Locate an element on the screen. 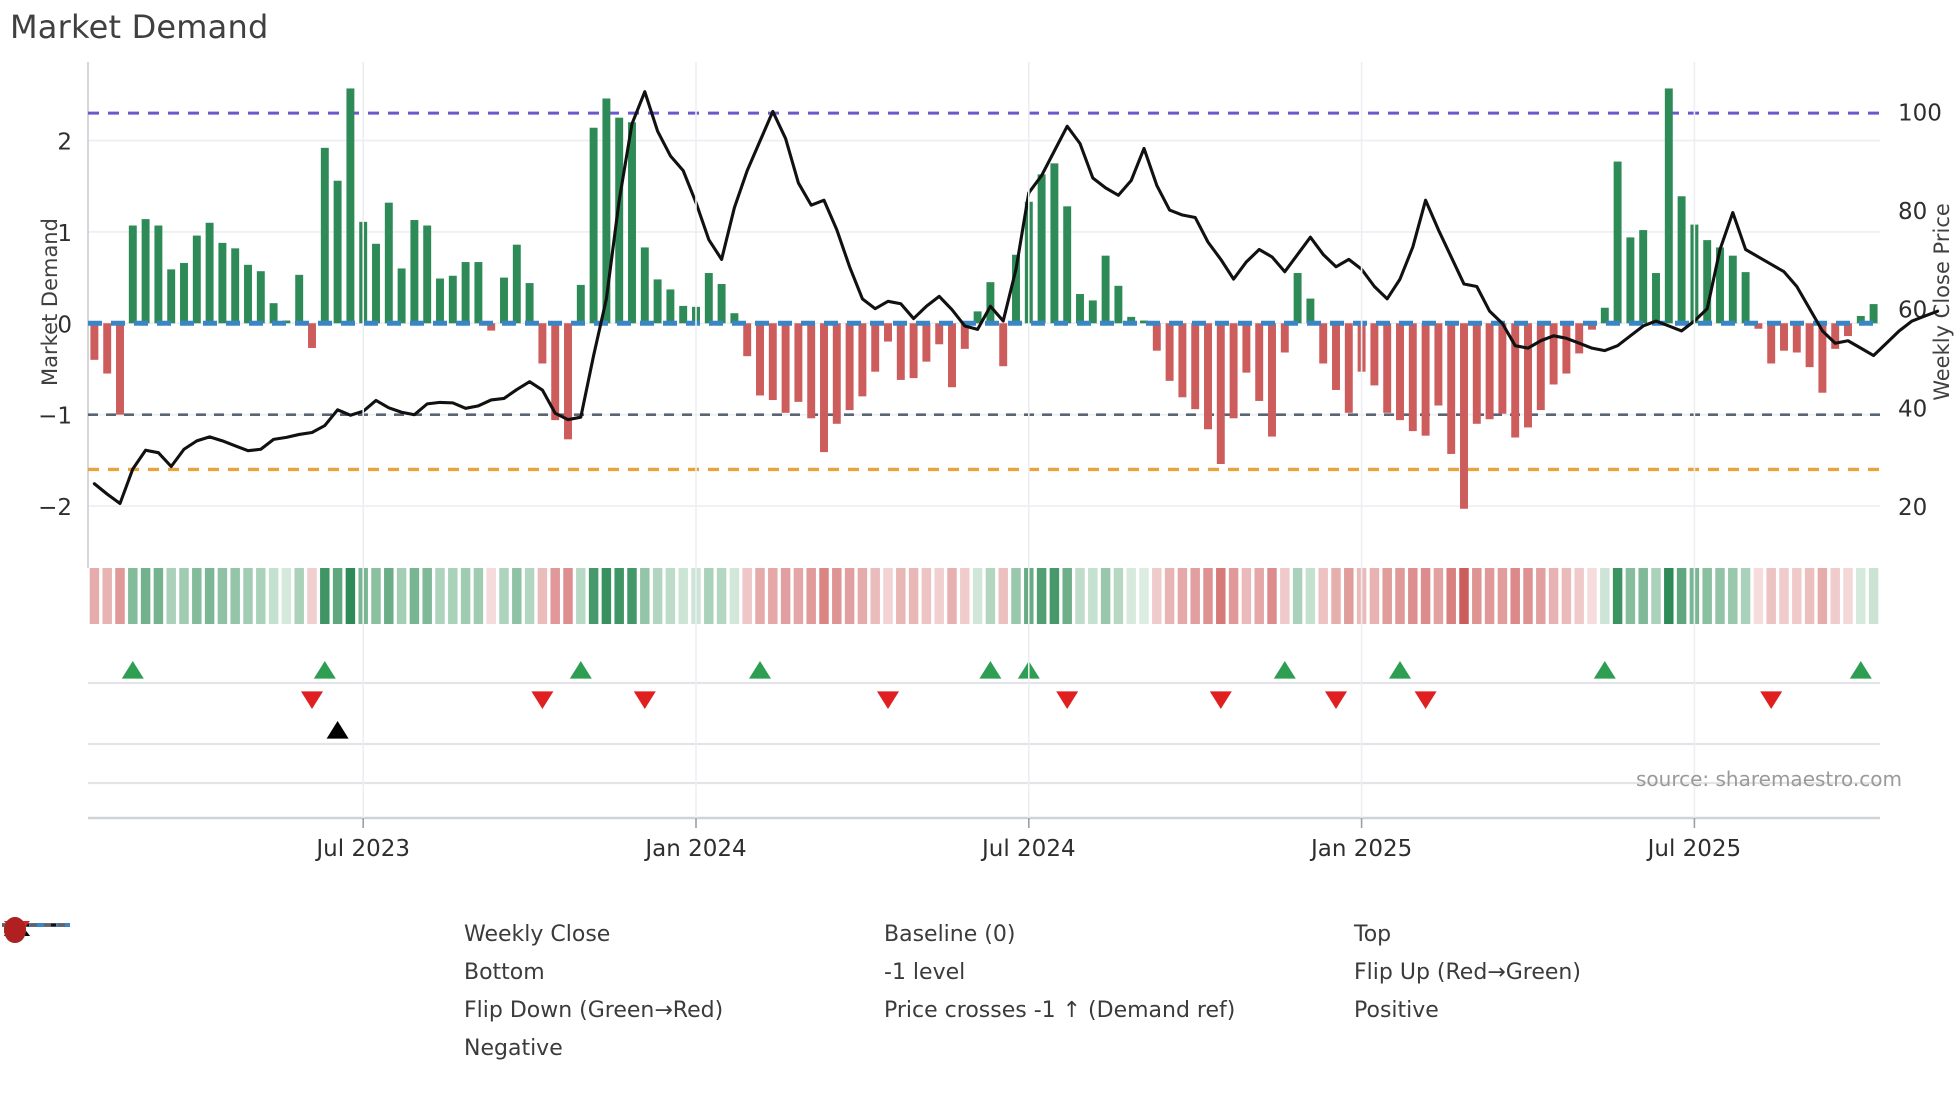 The image size is (1960, 1102). legend-item: Price crosses -1 ↑ (Demand ref) is located at coordinates (636, 974).